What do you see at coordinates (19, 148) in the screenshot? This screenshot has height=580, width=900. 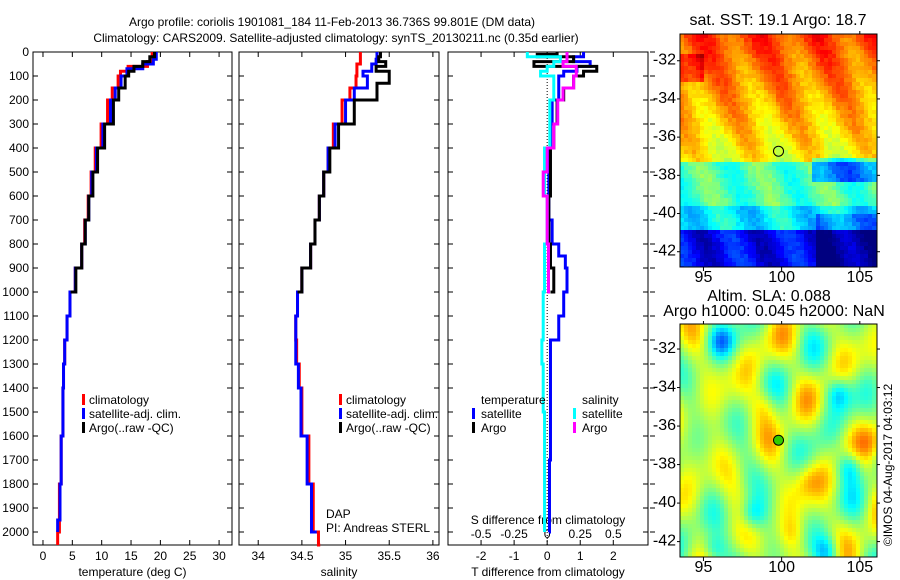 I see `y-tick-label: 400` at bounding box center [19, 148].